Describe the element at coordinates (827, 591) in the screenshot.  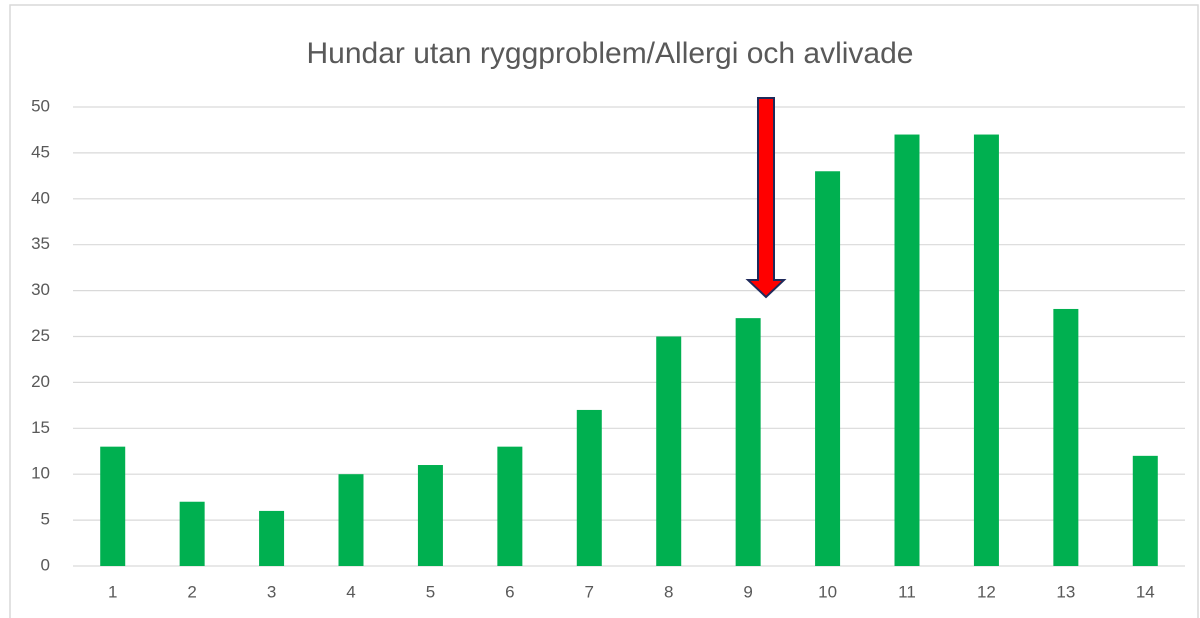
I see `x-tick-label: 10` at that location.